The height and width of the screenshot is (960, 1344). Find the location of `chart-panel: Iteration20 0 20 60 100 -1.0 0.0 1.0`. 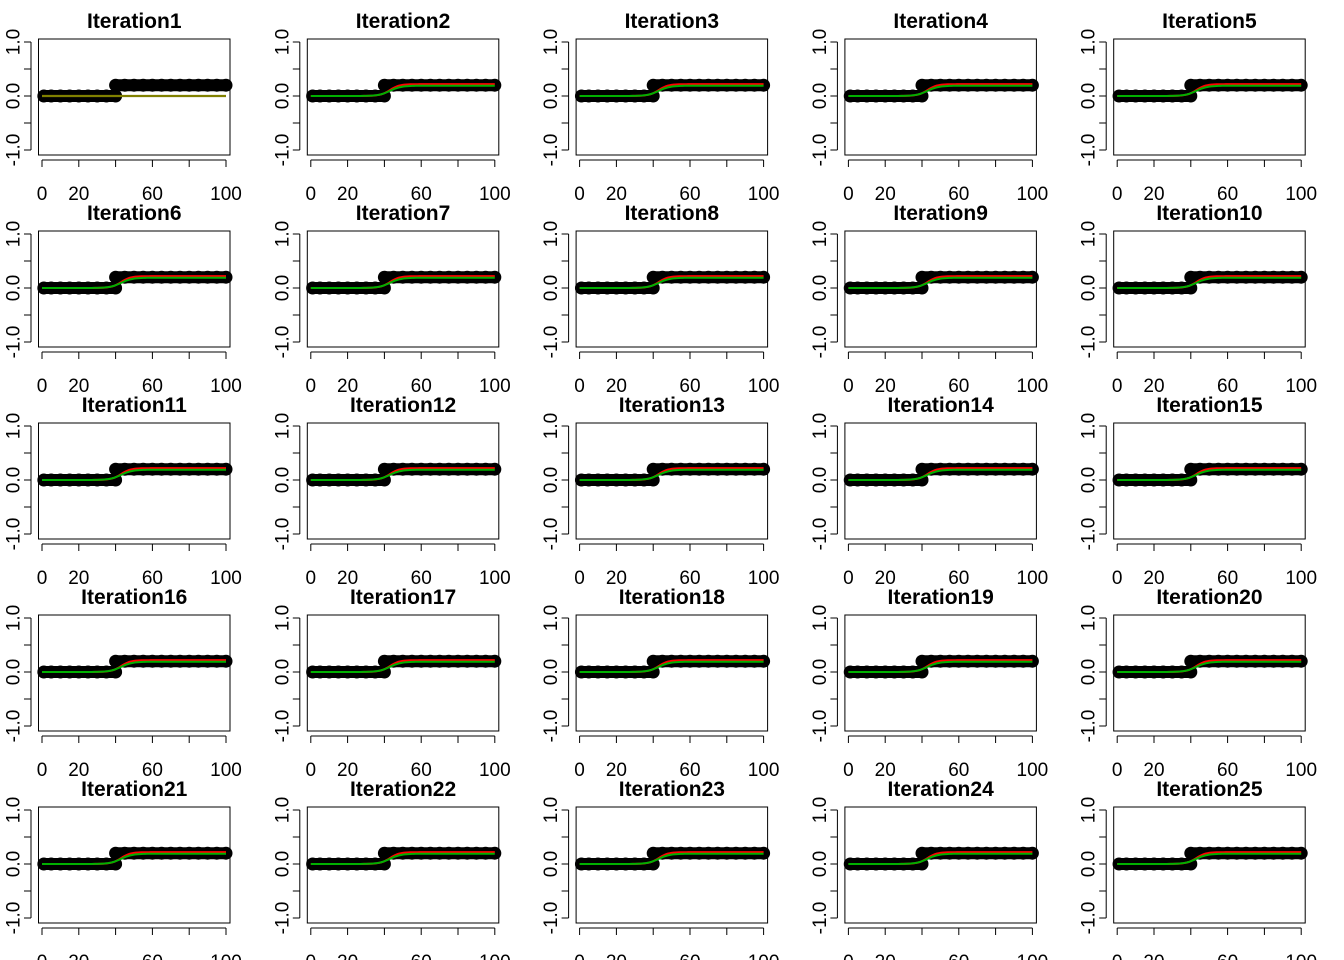

chart-panel: Iteration20 0 20 60 100 -1.0 0.0 1.0 is located at coordinates (1198, 683).